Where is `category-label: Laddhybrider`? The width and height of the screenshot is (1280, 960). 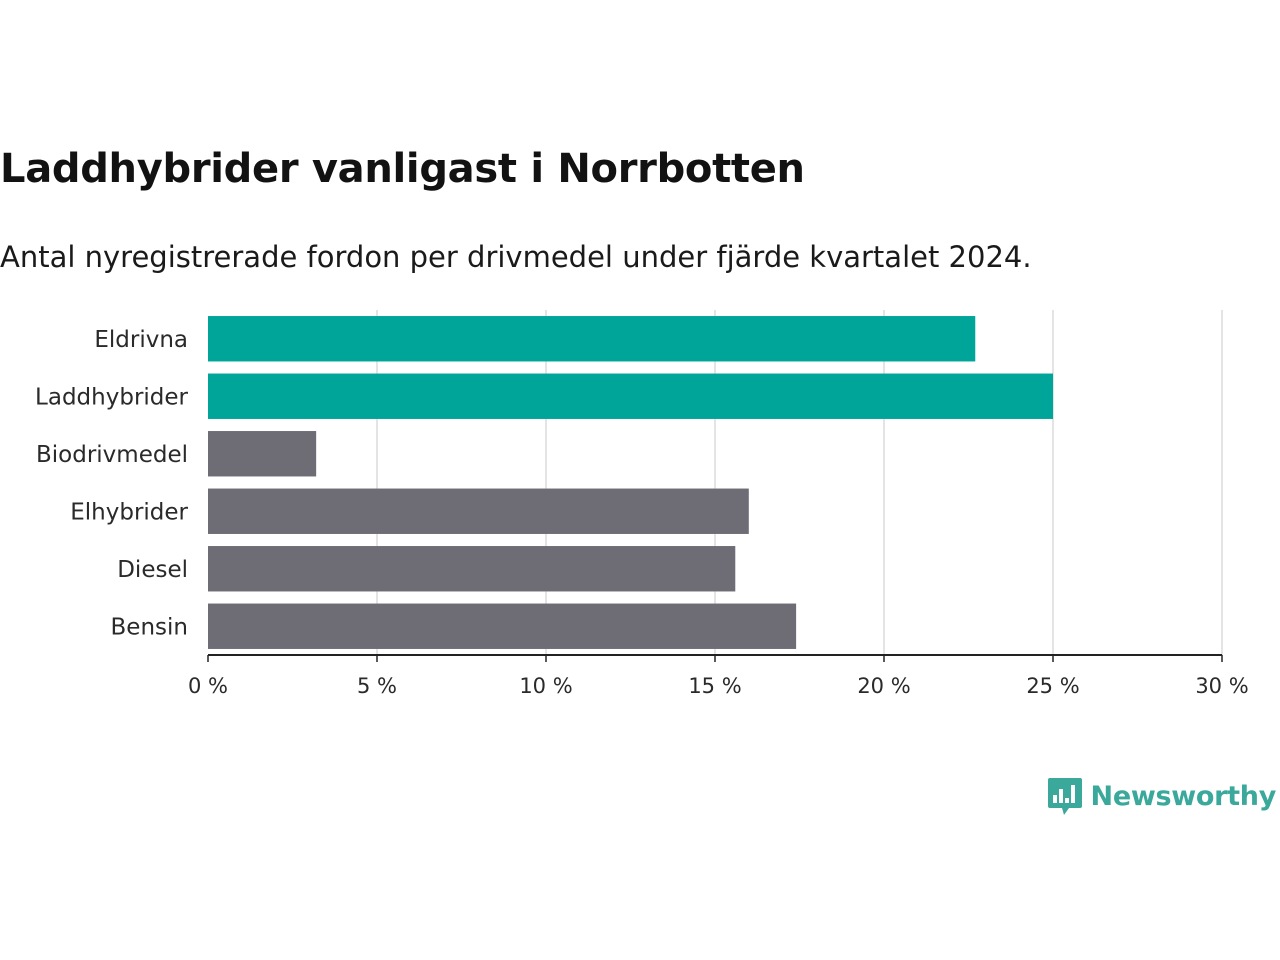
category-label: Laddhybrider is located at coordinates (111, 397).